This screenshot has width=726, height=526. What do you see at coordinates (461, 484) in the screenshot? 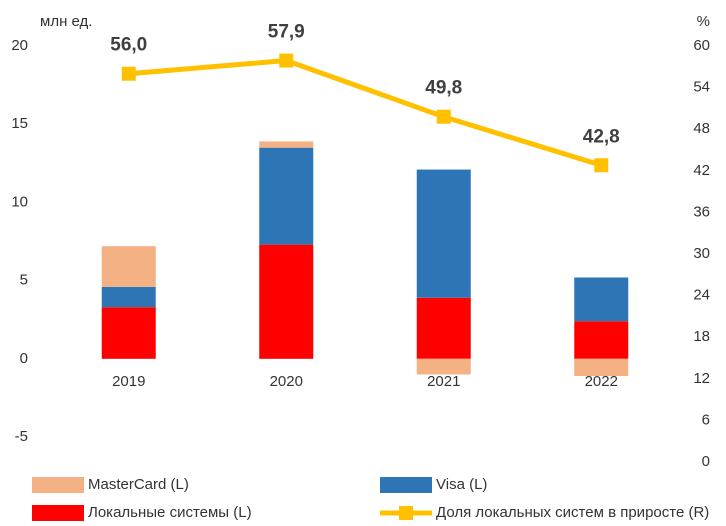
I see `legend-label: Visa (L)` at bounding box center [461, 484].